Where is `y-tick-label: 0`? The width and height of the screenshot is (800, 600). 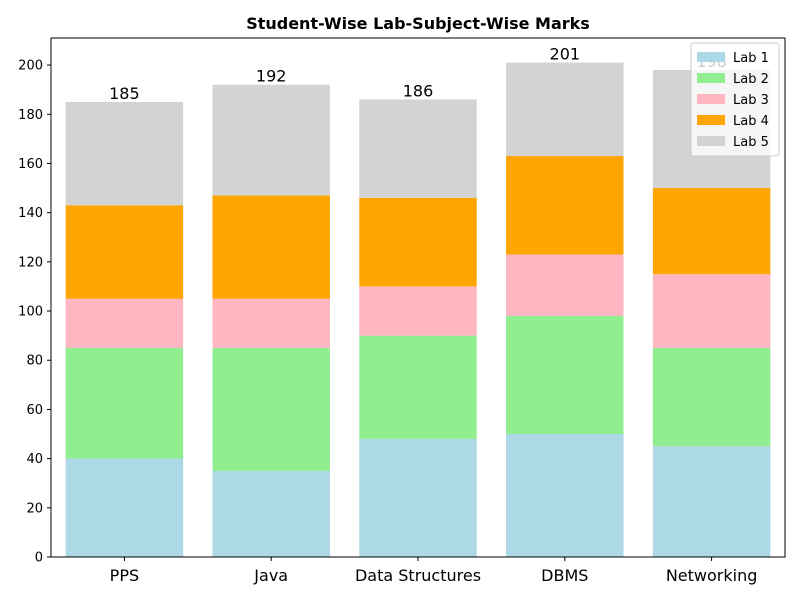 y-tick-label: 0 is located at coordinates (39, 558).